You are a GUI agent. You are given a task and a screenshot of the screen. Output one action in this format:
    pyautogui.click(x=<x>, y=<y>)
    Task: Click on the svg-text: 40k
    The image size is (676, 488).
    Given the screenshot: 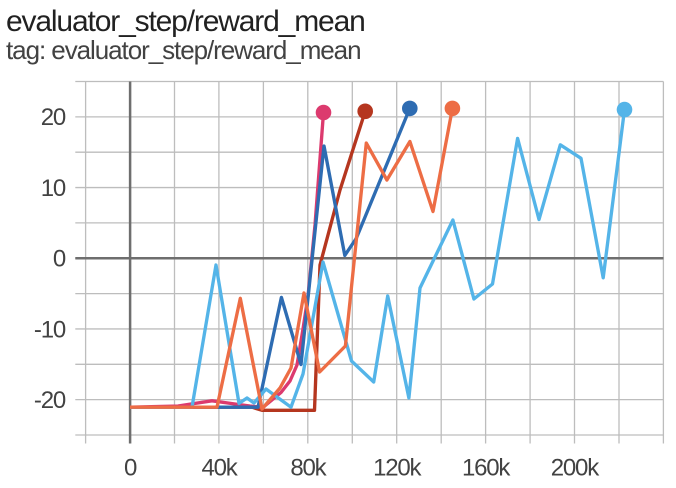 What is the action you would take?
    pyautogui.click(x=219, y=468)
    